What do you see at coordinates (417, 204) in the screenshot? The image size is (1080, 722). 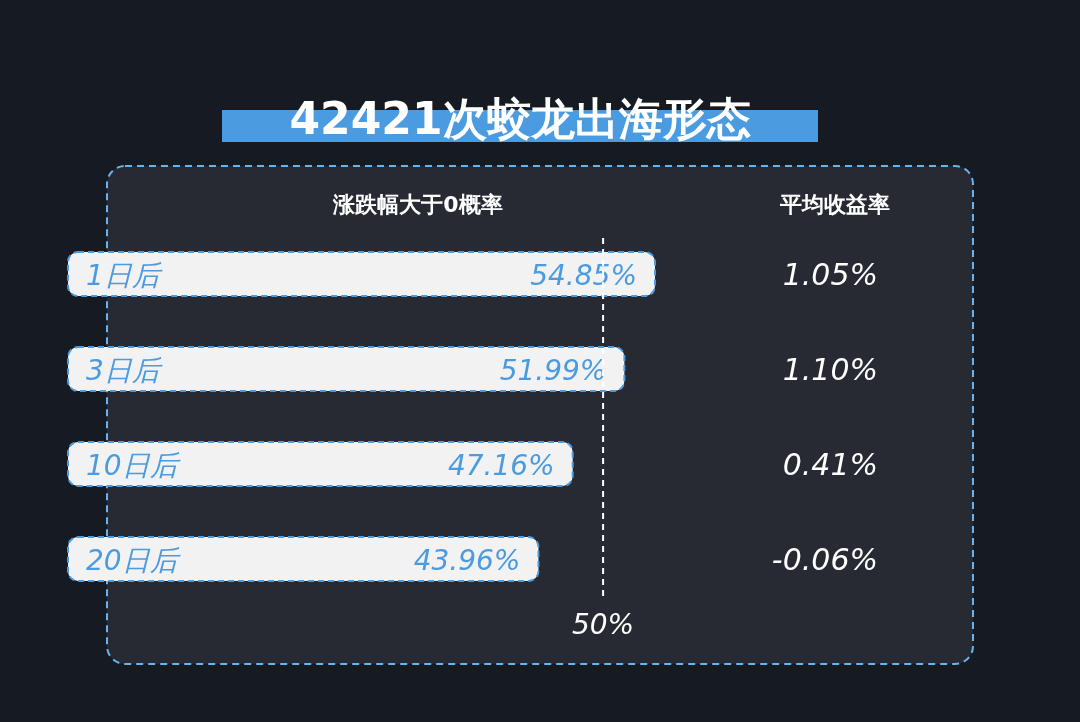 I see `x-axis-title: 涨跌幅大于0概率` at bounding box center [417, 204].